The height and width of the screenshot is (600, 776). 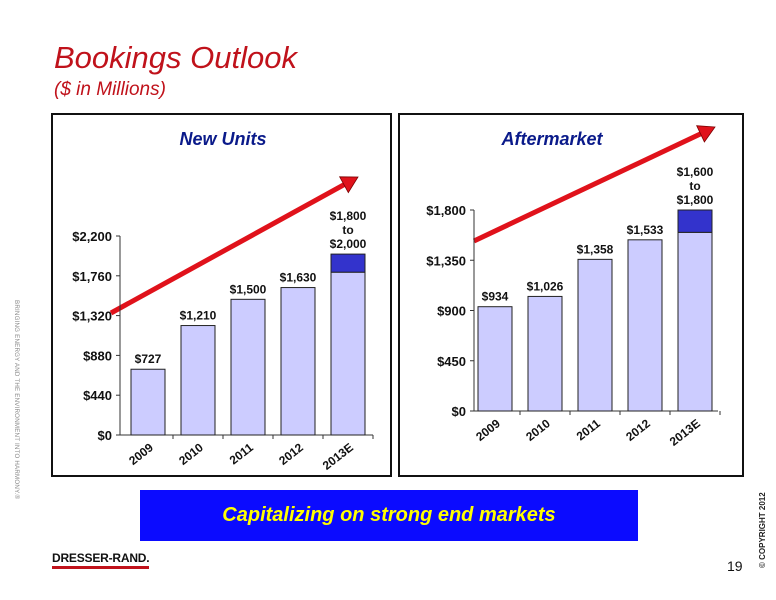 I want to click on aftermarket-range-bar-2013E, so click(x=695, y=221).